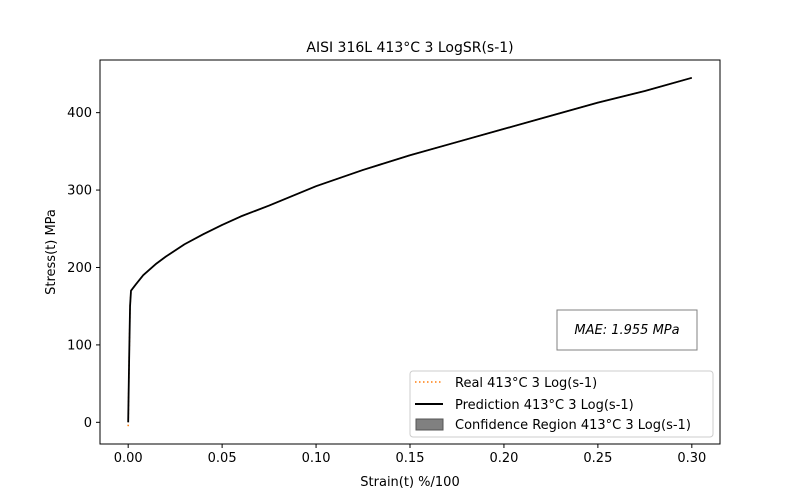 This screenshot has width=800, height=500. I want to click on x-axis-label: Strain(t) %/100, so click(409, 482).